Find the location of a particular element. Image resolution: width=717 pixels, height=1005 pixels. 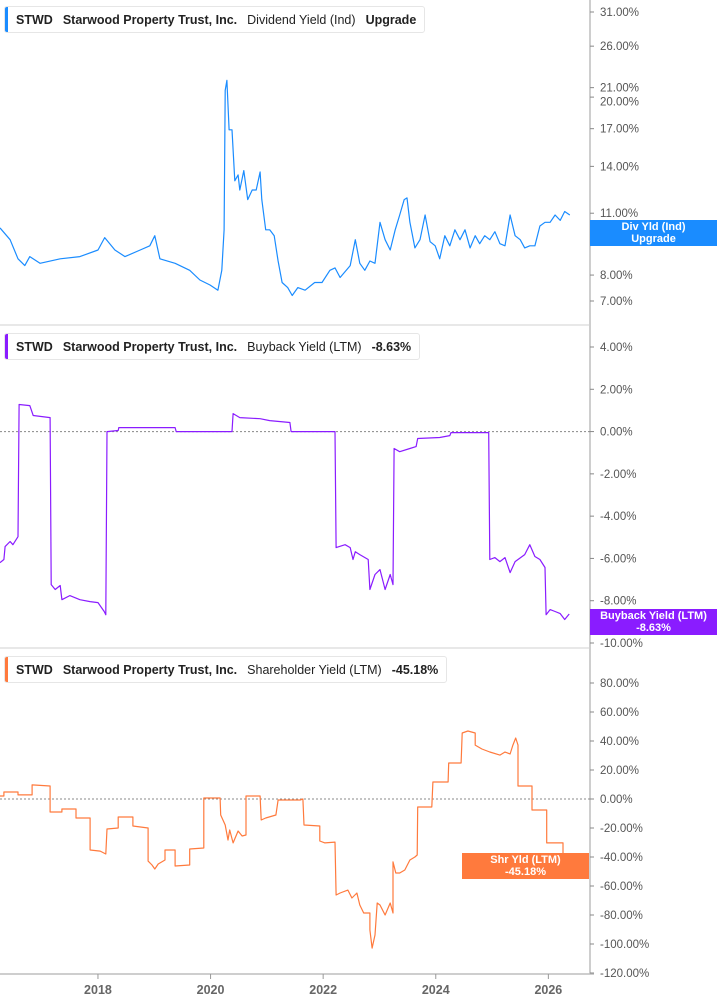

x-tick-label: 2020 is located at coordinates (211, 990).